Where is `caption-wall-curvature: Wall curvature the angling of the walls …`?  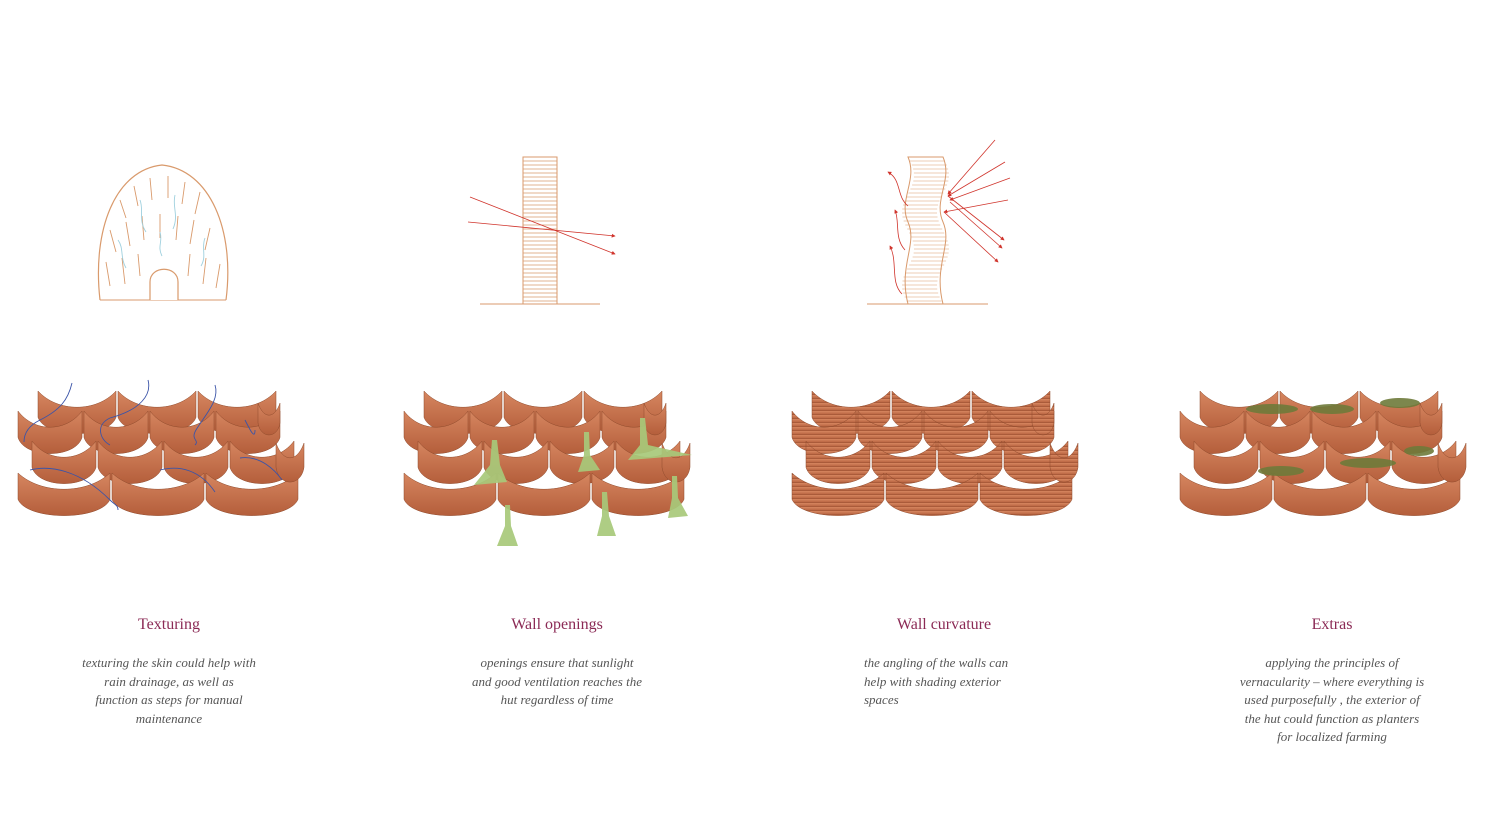
caption-wall-curvature: Wall curvature the angling of the walls … is located at coordinates (944, 663).